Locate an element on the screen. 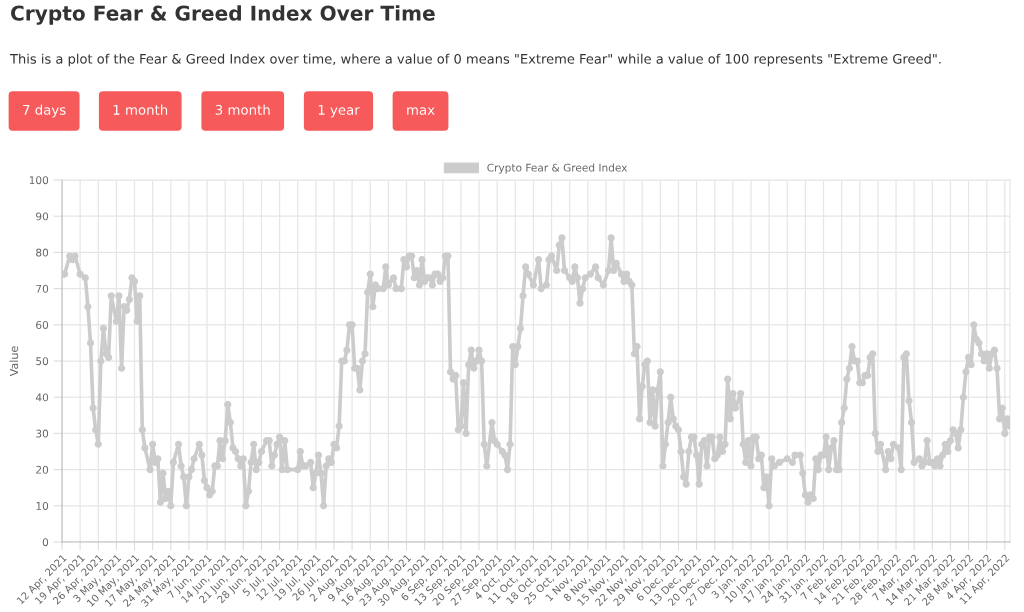 This screenshot has height=612, width=1024. y-tick-label: 10 is located at coordinates (42, 505).